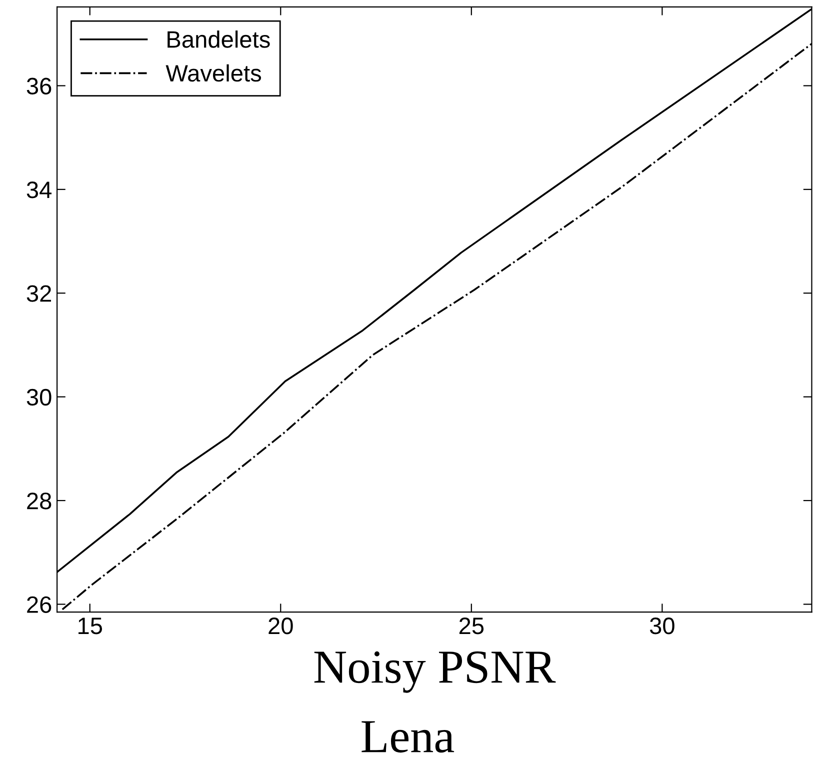  Describe the element at coordinates (39, 501) in the screenshot. I see `y-tick-label: 28` at that location.